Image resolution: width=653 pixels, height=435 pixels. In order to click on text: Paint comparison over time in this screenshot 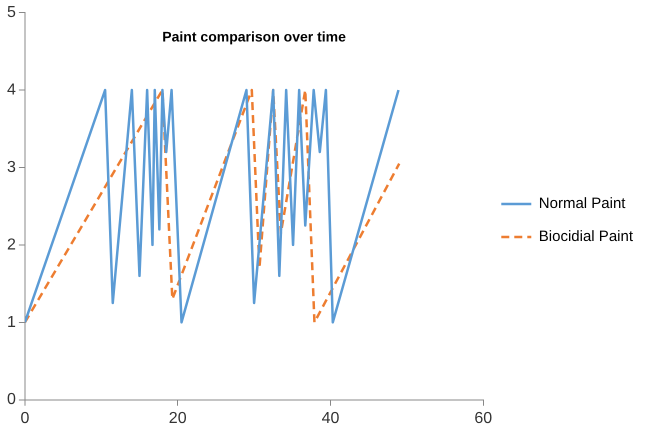, I will do `click(254, 36)`.